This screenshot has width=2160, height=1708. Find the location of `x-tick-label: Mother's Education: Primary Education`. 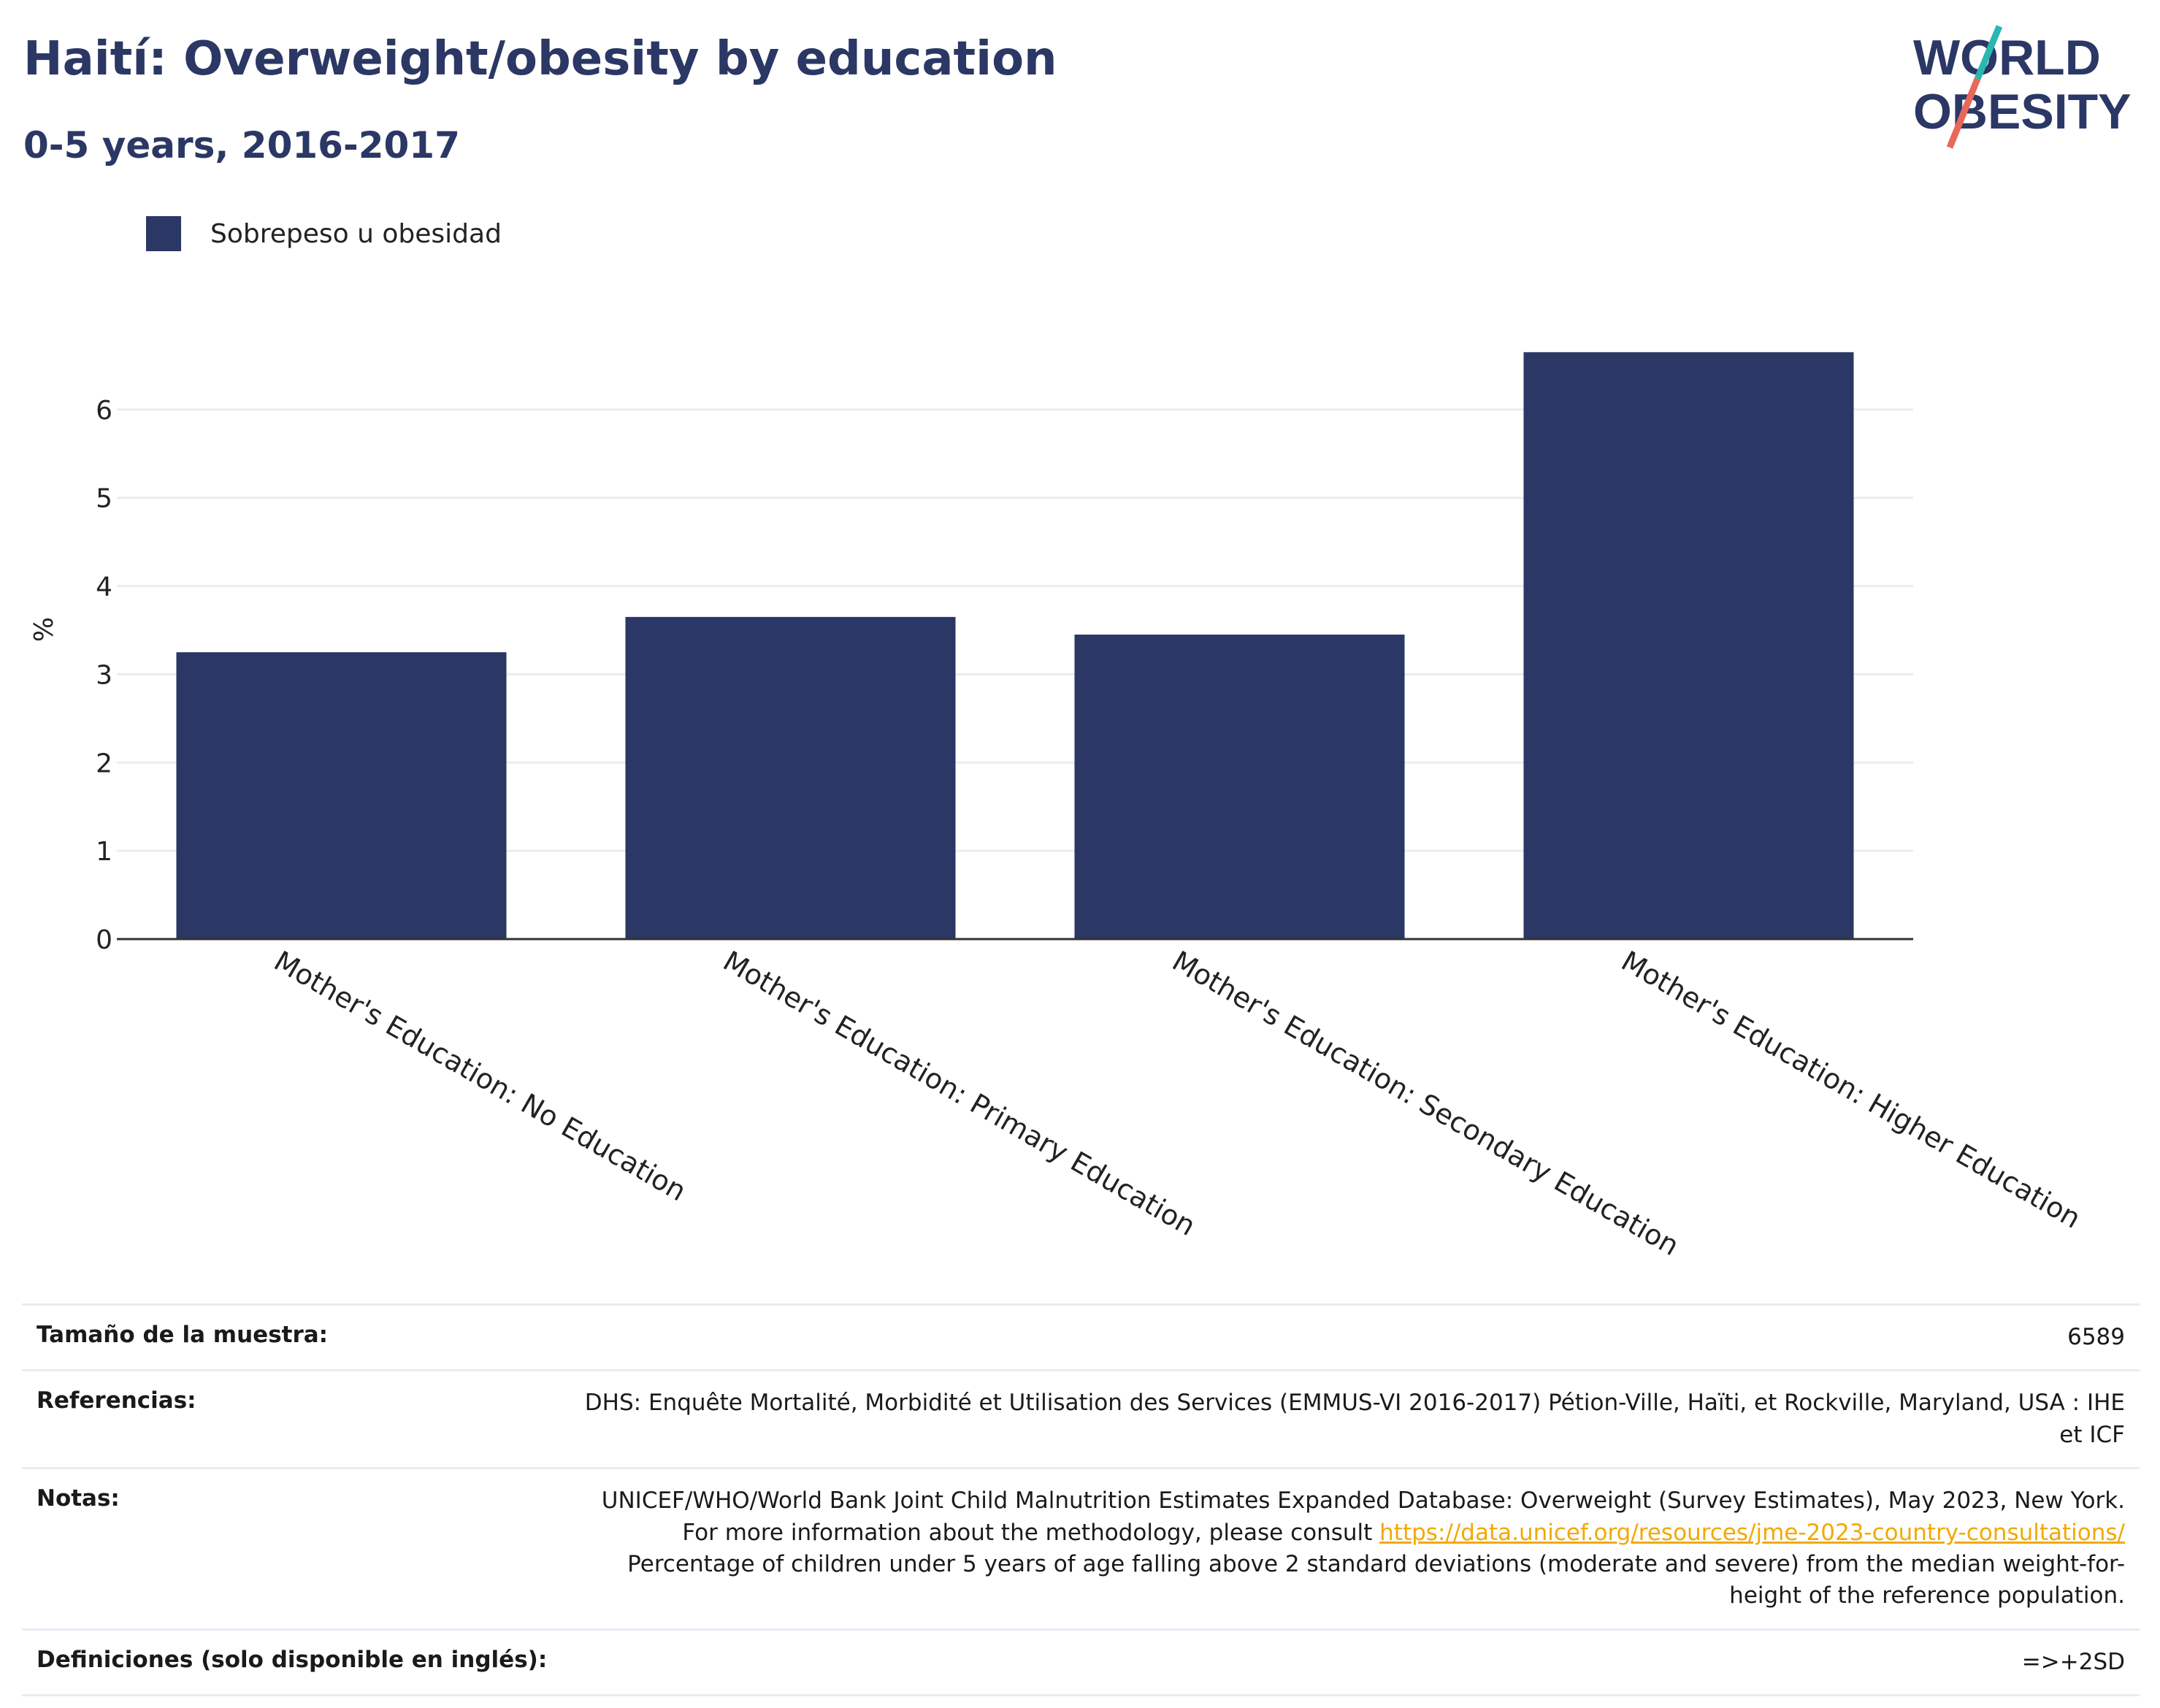

x-tick-label: Mother's Education: Primary Education is located at coordinates (959, 1093).